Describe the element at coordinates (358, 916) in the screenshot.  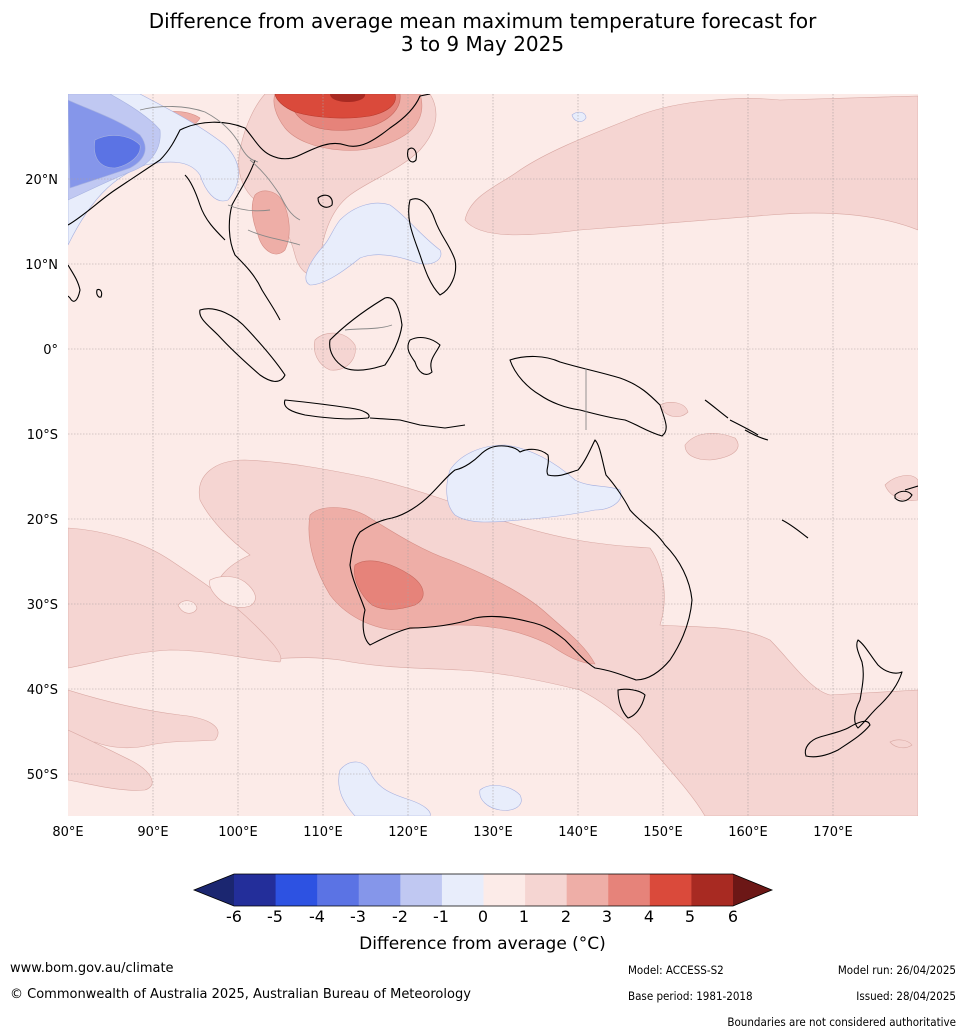
I see `colorbar-label-neg3: -3` at that location.